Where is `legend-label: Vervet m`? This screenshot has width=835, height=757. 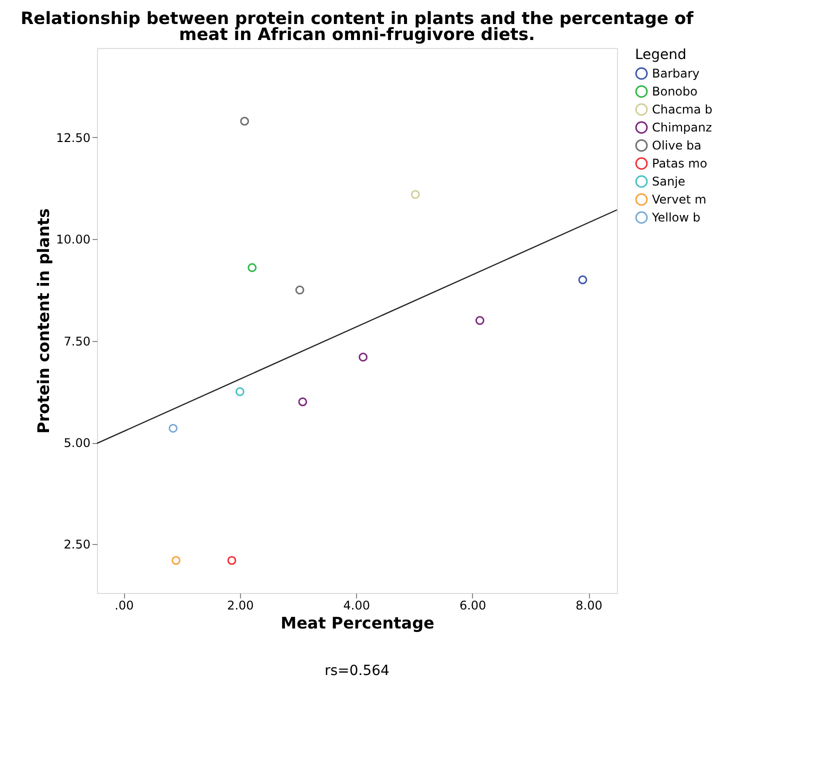 legend-label: Vervet m is located at coordinates (679, 199).